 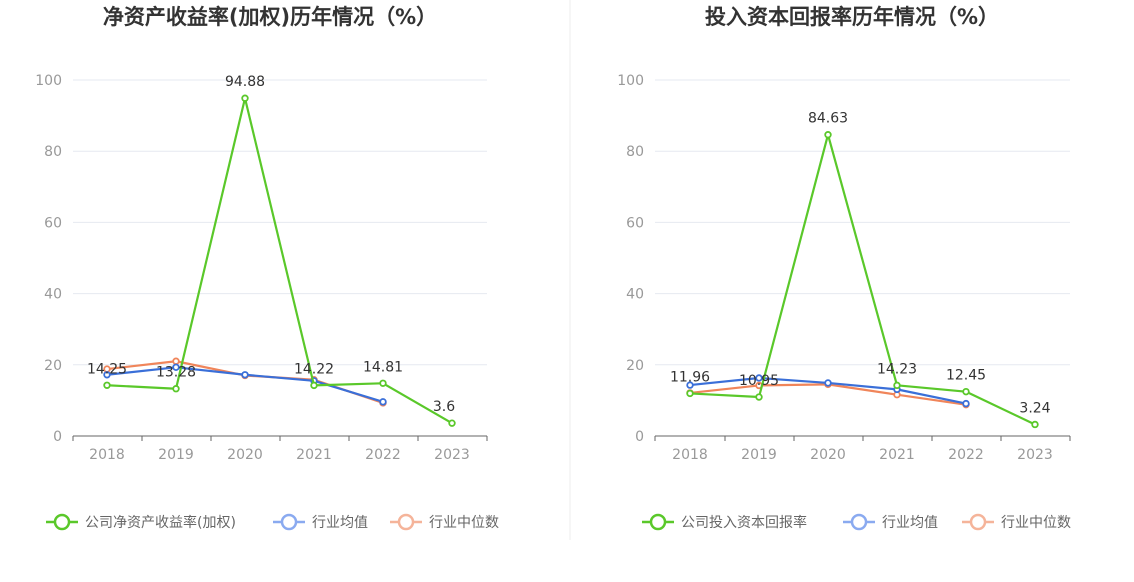 I want to click on legend-label: 公司投入资本回报率, so click(x=744, y=522).